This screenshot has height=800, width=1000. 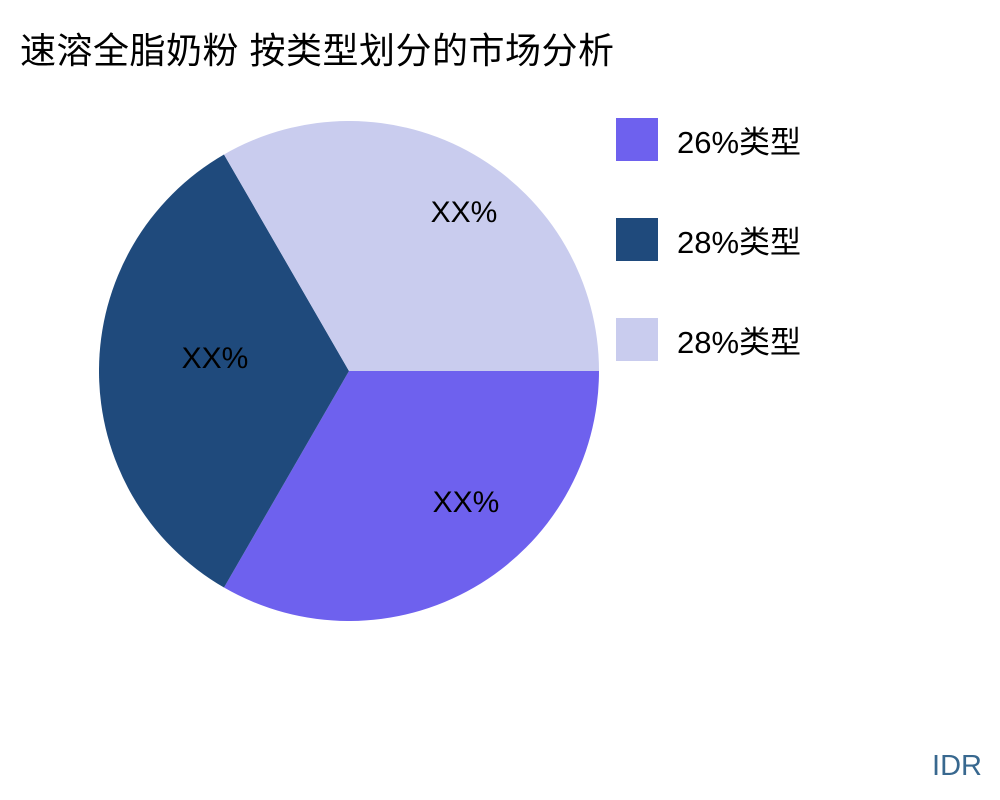 I want to click on legend: 26%类型 28%类型 28%类型, so click(x=708, y=268).